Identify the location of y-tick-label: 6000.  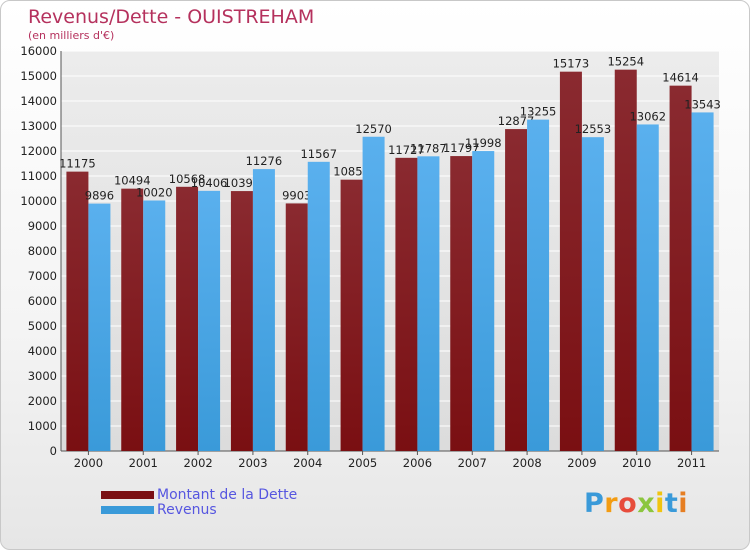
(42, 301).